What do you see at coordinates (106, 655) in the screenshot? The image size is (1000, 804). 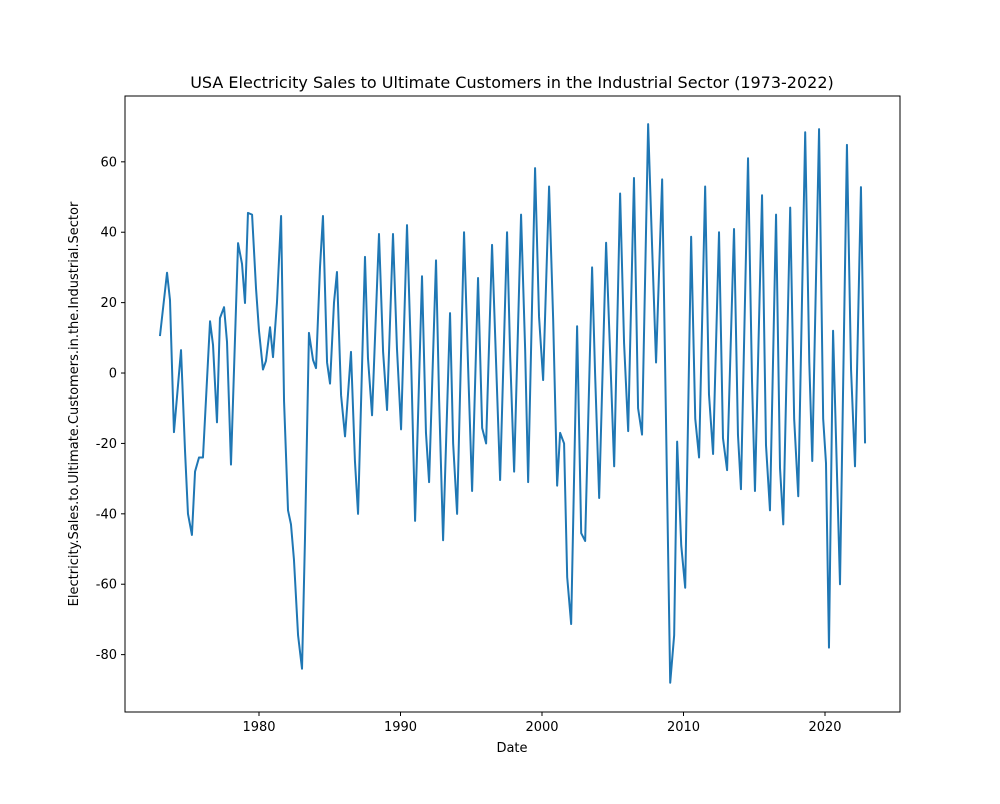 I see `y-tick-label: -80` at bounding box center [106, 655].